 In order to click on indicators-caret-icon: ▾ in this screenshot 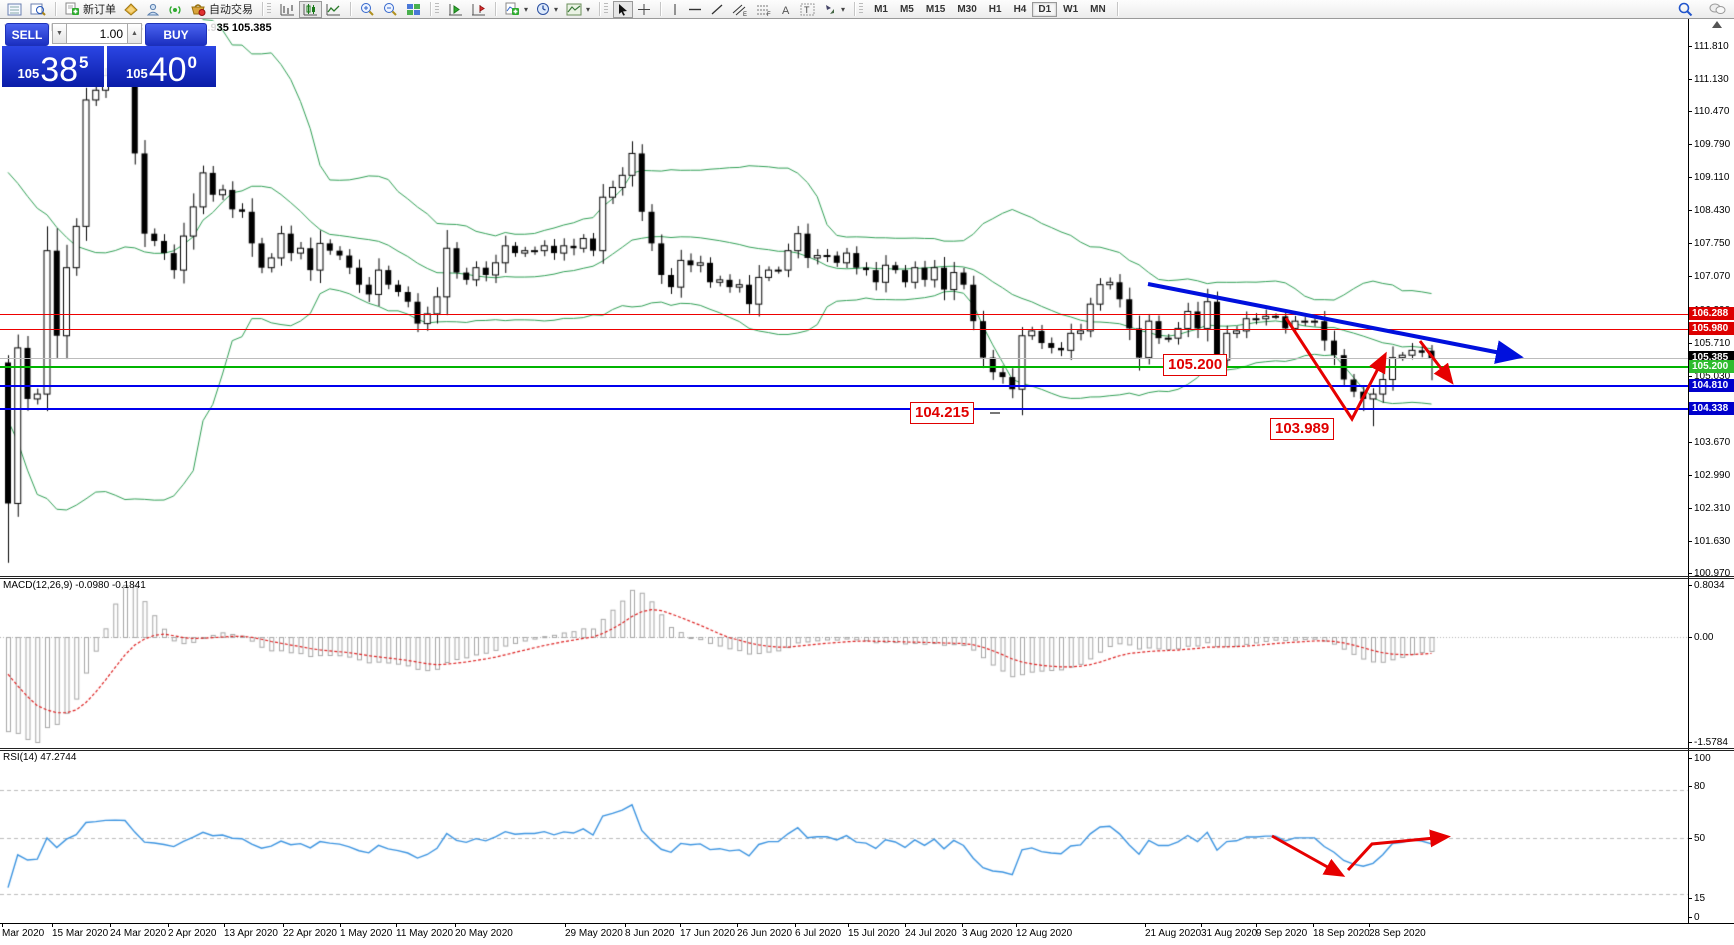, I will do `click(526, 9)`.